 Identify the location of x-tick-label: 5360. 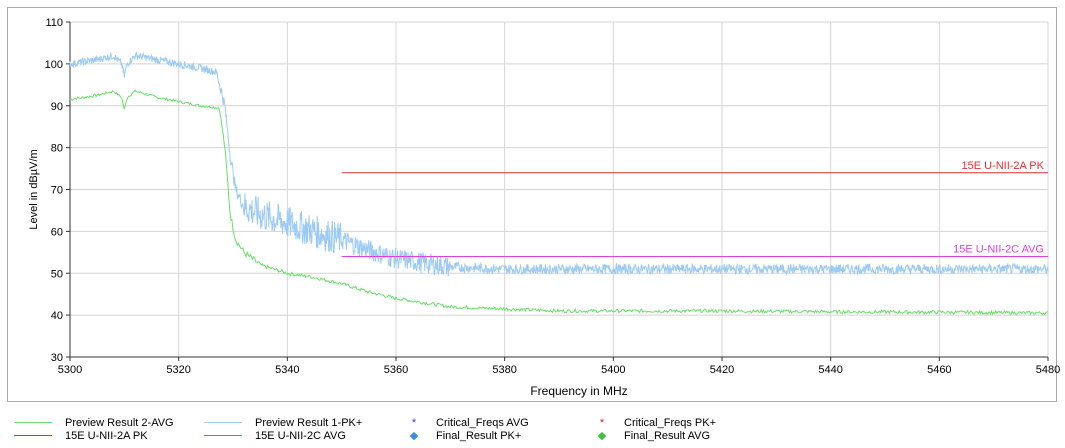
(396, 370).